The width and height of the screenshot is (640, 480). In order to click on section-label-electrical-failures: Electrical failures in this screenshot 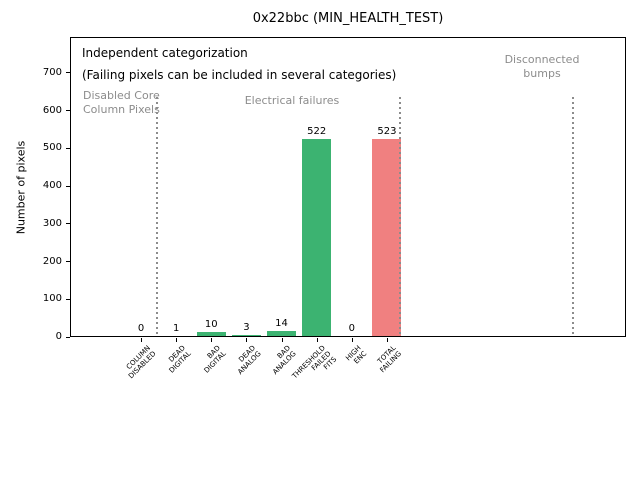, I will do `click(292, 101)`.